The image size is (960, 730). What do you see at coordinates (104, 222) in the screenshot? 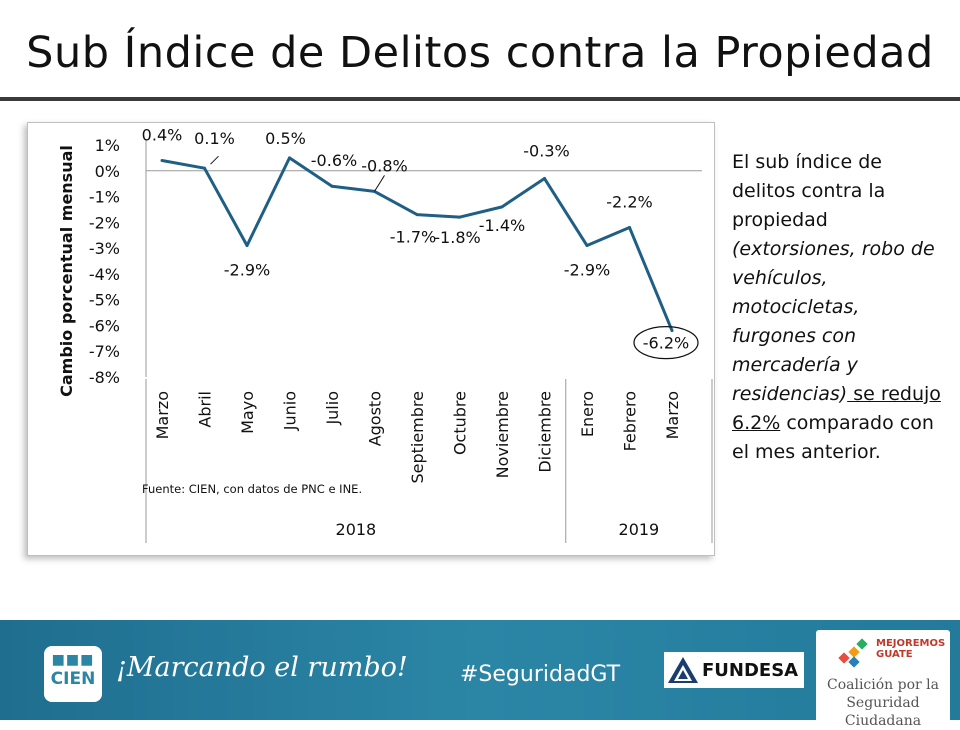
I see `y-tick-label: -2%` at bounding box center [104, 222].